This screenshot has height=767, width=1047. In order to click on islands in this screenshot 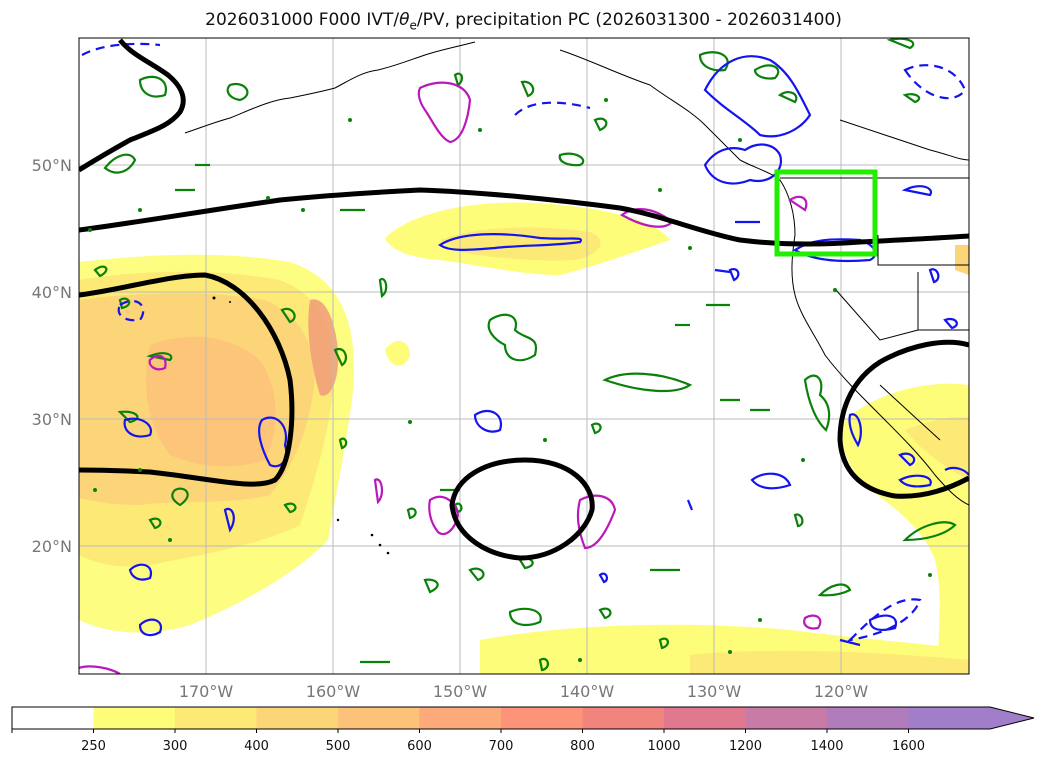, I will do `click(301, 425)`.